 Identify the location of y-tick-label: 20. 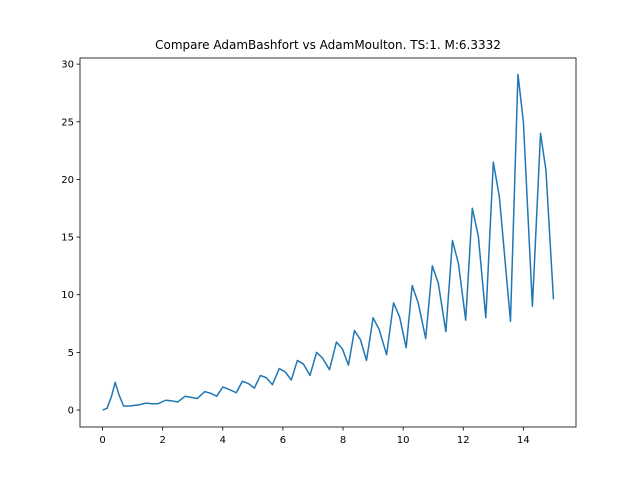
(67, 180).